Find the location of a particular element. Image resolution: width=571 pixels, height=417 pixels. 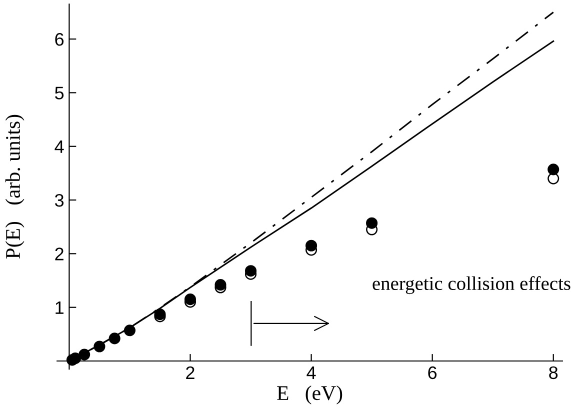

x-tick-label: 8 is located at coordinates (553, 373).